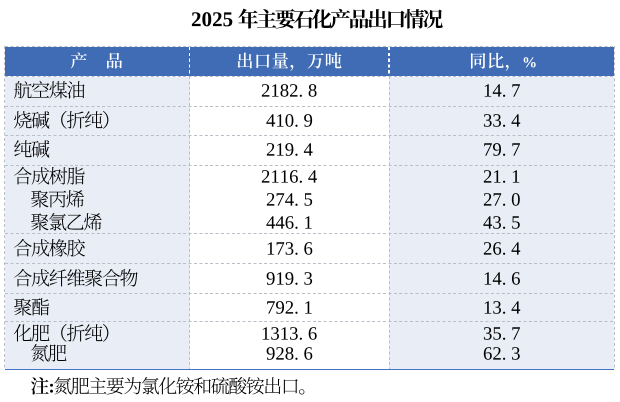  What do you see at coordinates (49, 247) in the screenshot?
I see `product-value: 合成橡胶` at bounding box center [49, 247].